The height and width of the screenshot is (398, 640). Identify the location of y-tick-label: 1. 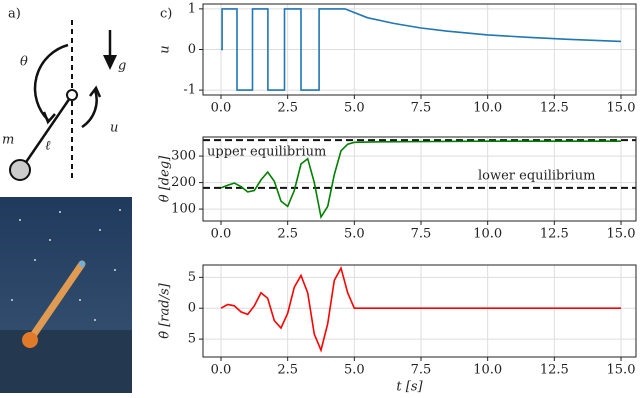
(192, 8).